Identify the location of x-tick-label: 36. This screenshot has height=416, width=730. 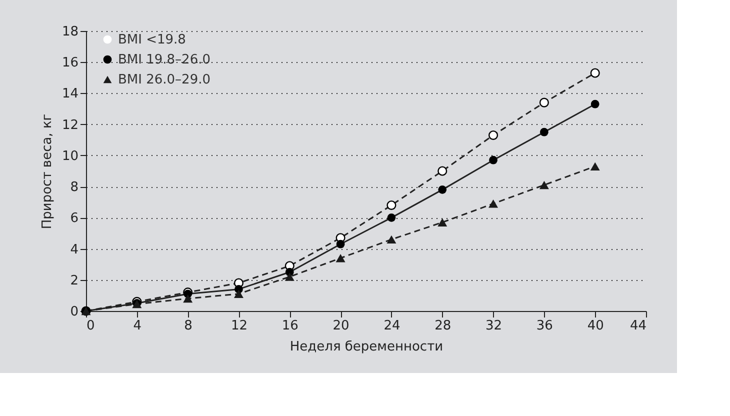
(544, 326).